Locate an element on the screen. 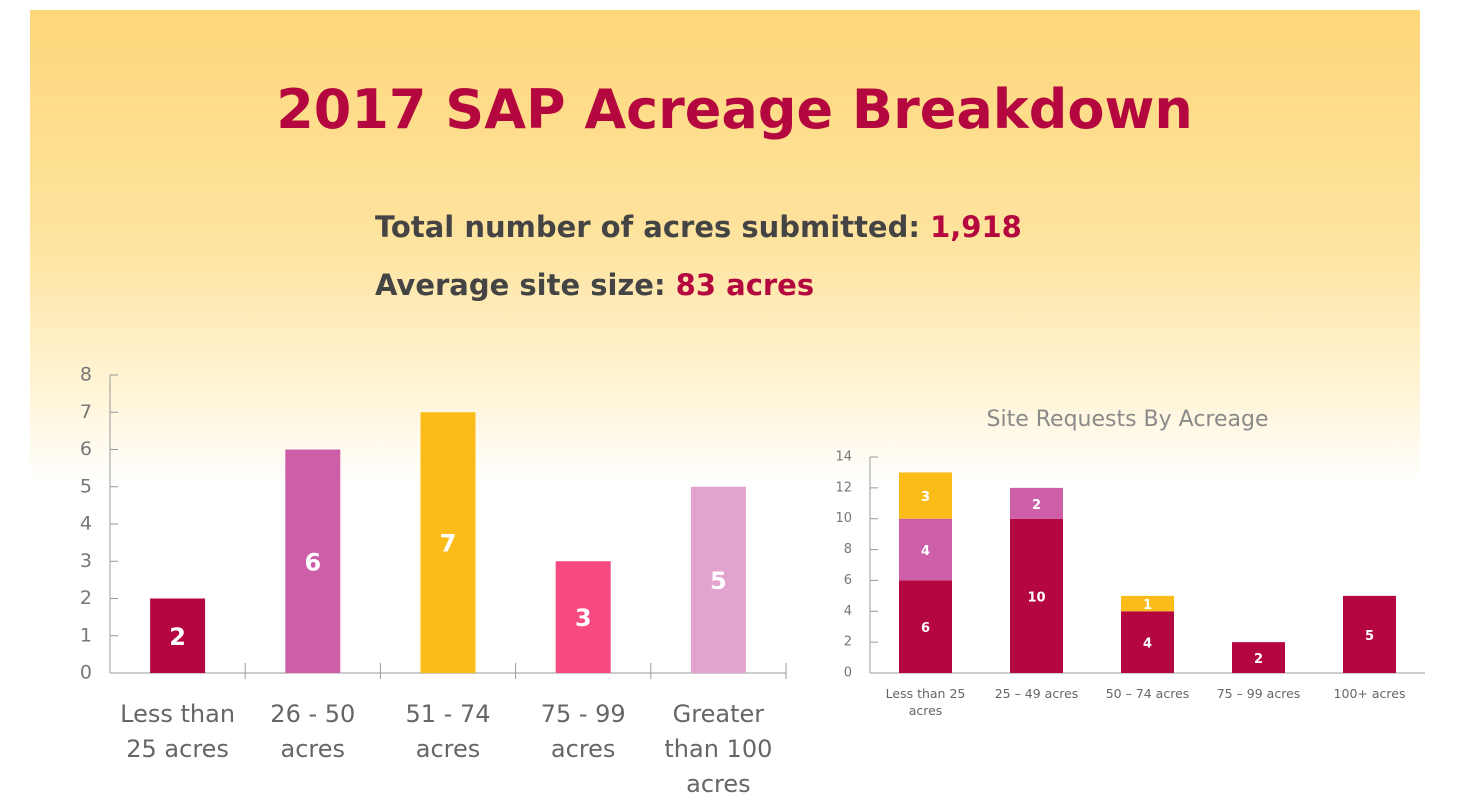 This screenshot has height=801, width=1469. x-tick-label: 51 - 74 acres is located at coordinates (448, 731).